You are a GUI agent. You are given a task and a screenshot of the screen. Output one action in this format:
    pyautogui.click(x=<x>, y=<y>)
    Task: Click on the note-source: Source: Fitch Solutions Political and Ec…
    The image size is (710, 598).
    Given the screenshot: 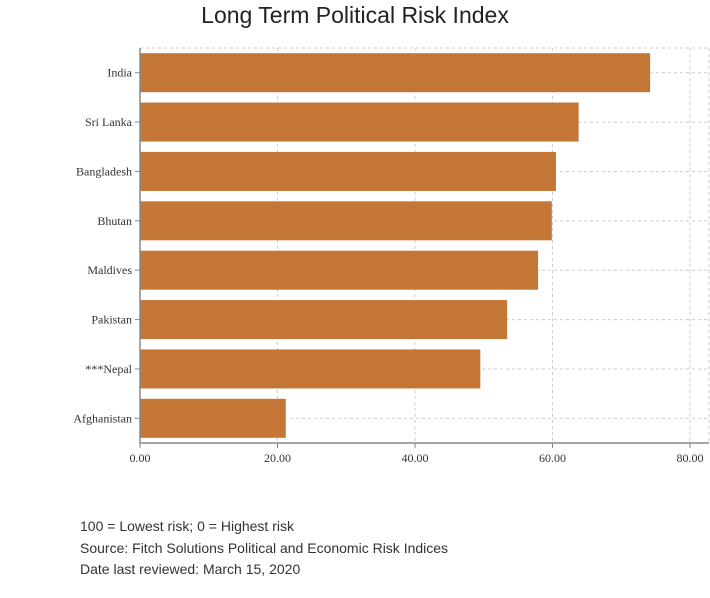 What is the action you would take?
    pyautogui.click(x=264, y=547)
    